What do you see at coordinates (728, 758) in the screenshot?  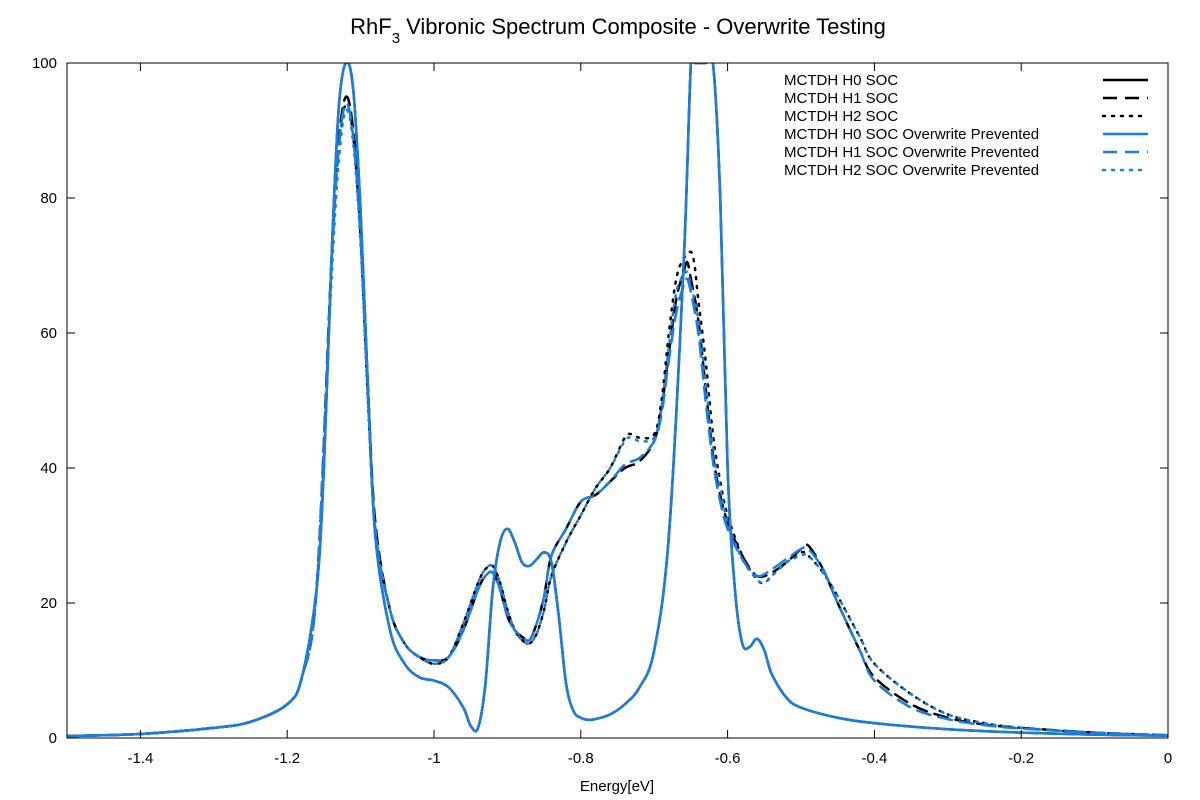 I see `x-tick-label: -0.6` at bounding box center [728, 758].